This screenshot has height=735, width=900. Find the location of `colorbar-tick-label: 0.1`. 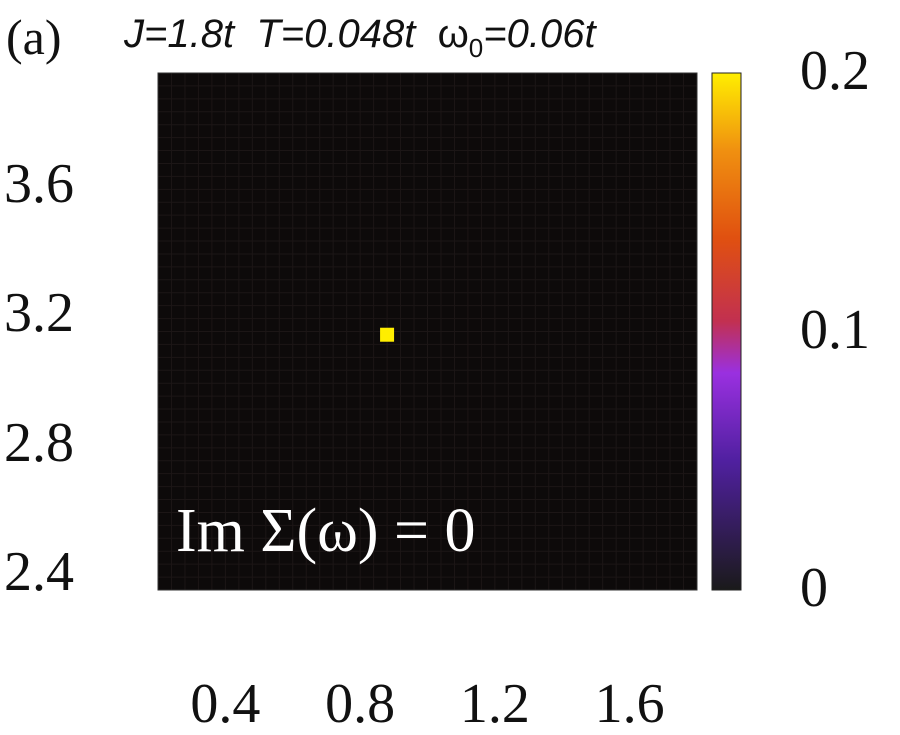

colorbar-tick-label: 0.1 is located at coordinates (835, 329).